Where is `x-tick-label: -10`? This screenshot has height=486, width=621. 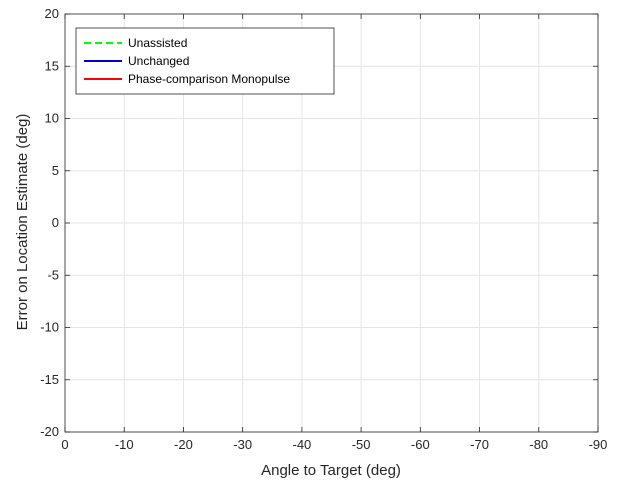 x-tick-label: -10 is located at coordinates (124, 444).